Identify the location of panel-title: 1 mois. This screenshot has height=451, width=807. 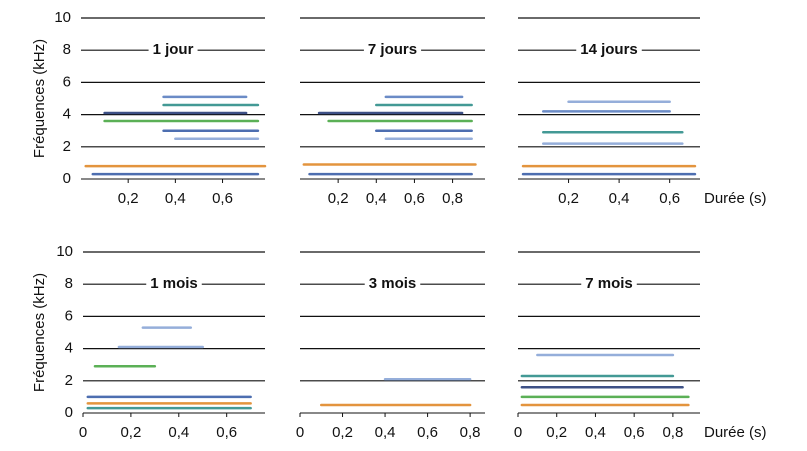
(174, 283).